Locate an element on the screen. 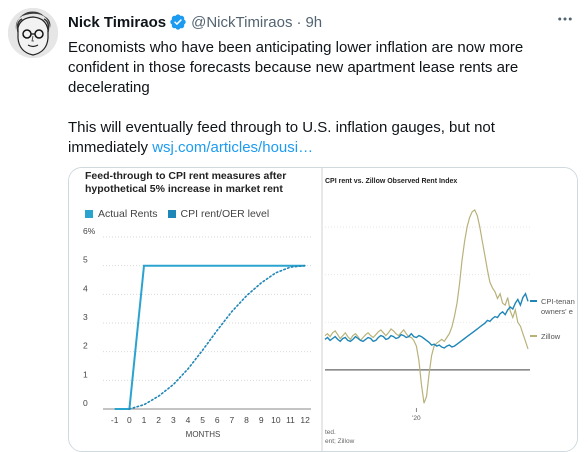 Image resolution: width=588 pixels, height=452 pixels. left-xtick-label: 7 is located at coordinates (232, 420).